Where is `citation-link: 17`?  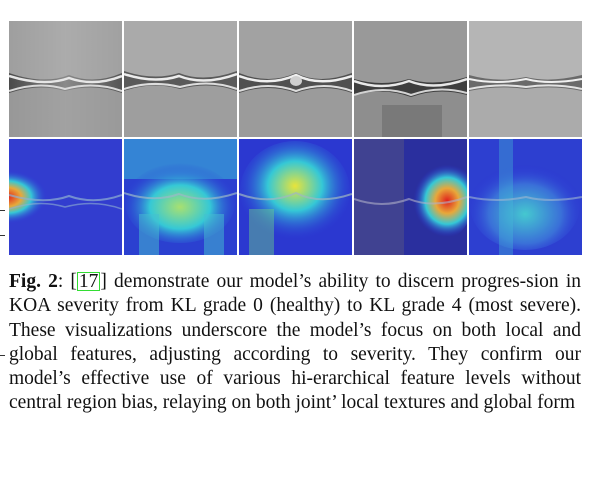 citation-link: 17 is located at coordinates (88, 281).